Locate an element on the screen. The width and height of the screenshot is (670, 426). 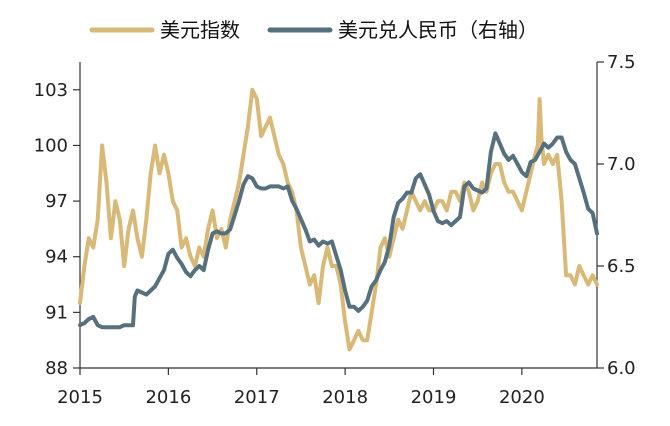
right-y-tick-label: 7.5 is located at coordinates (621, 62).